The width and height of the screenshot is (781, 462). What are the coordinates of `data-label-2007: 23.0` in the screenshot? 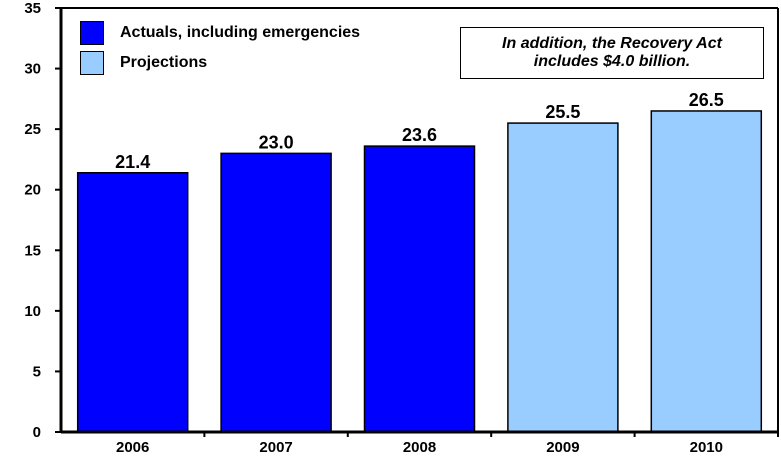 It's located at (276, 142).